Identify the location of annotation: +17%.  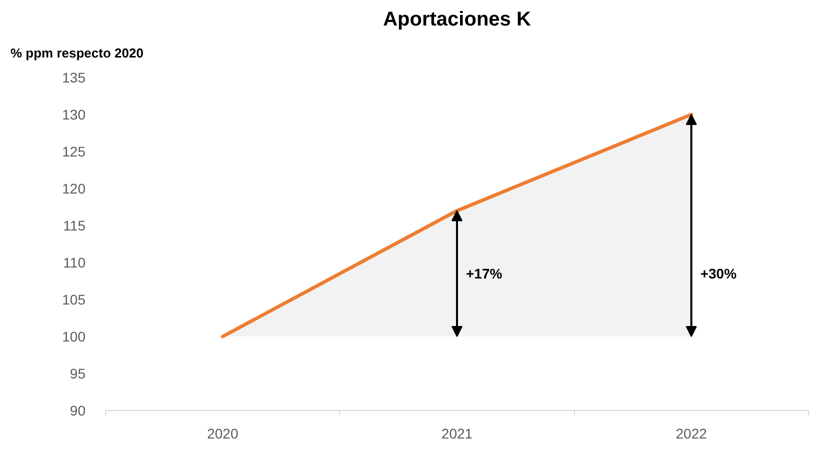
(484, 274).